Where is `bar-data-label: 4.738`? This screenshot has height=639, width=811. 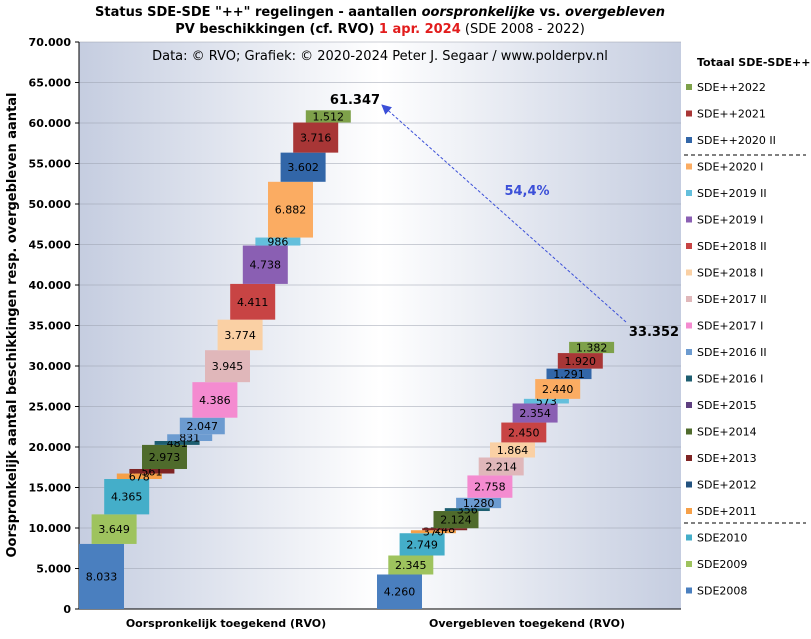 bar-data-label: 4.738 is located at coordinates (266, 265).